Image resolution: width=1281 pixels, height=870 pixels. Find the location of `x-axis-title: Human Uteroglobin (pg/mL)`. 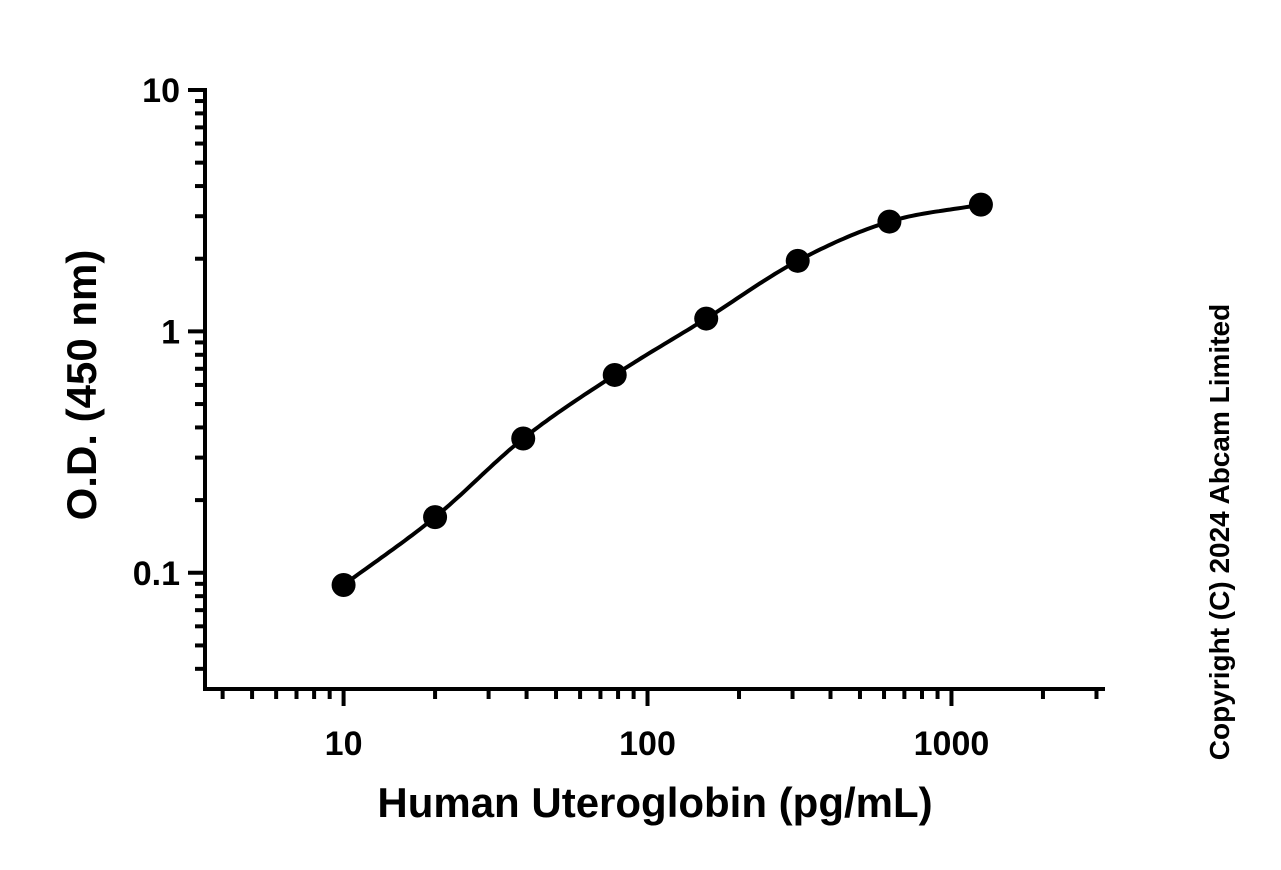

x-axis-title: Human Uteroglobin (pg/mL) is located at coordinates (654, 802).